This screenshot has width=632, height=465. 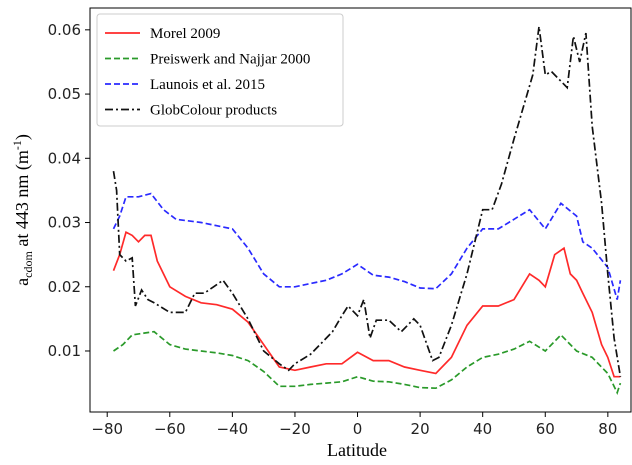 I want to click on y-label-base: a, so click(x=22, y=282).